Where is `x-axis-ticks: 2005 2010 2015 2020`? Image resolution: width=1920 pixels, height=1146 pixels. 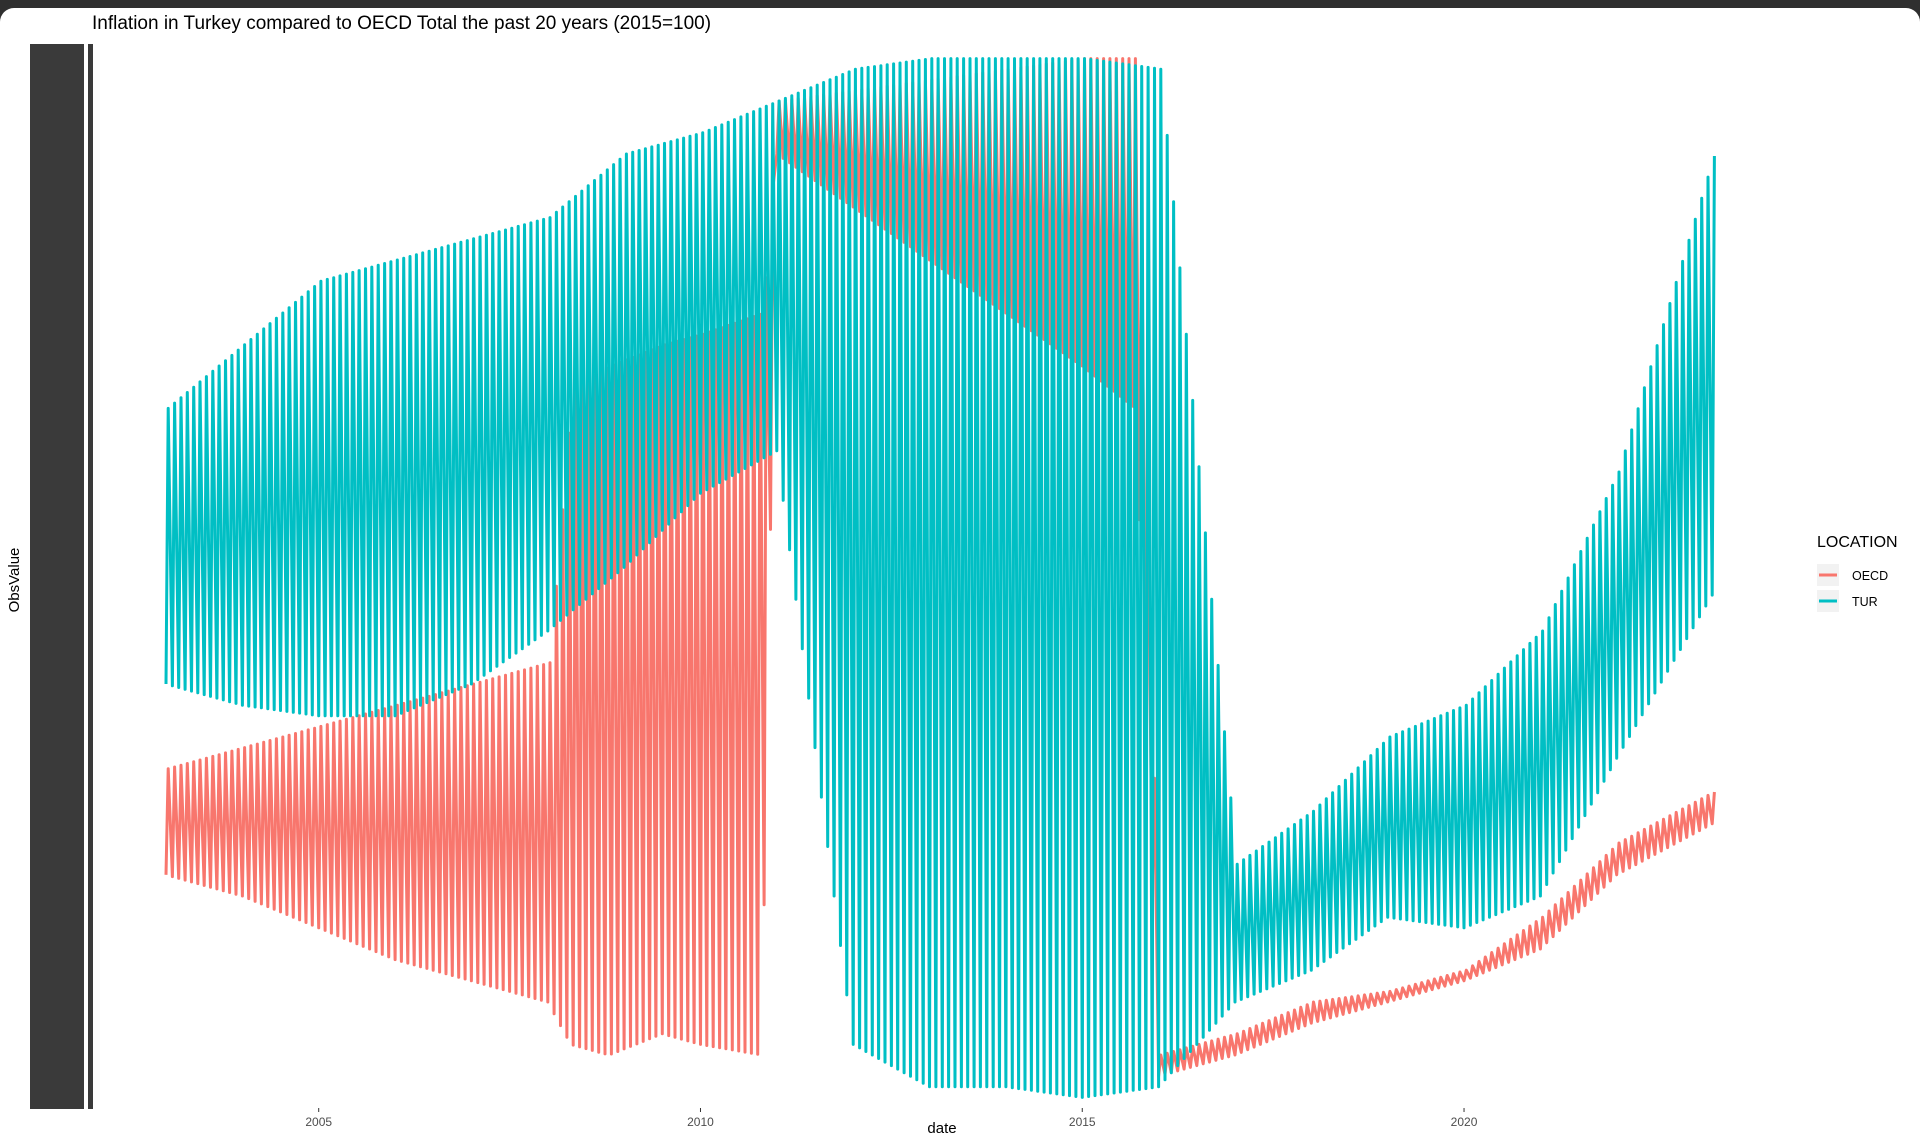
x-axis-ticks: 2005 2010 2015 2020 is located at coordinates (891, 1118).